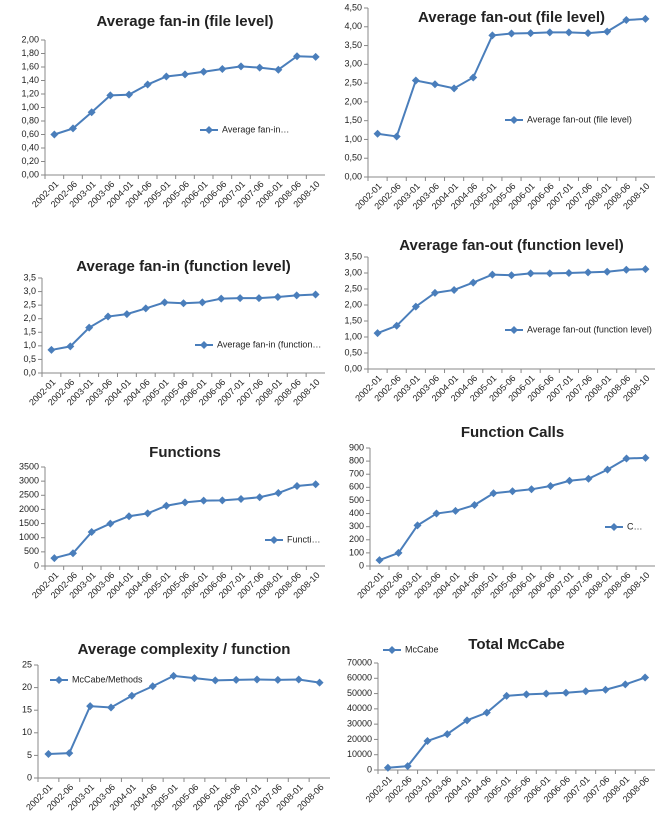  I want to click on y-tick-label: 20, so click(27, 687).